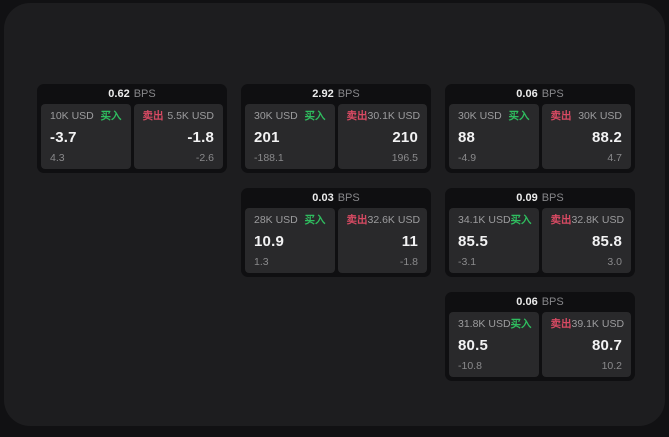  Describe the element at coordinates (408, 261) in the screenshot. I see `sell-delta: -1.8` at that location.